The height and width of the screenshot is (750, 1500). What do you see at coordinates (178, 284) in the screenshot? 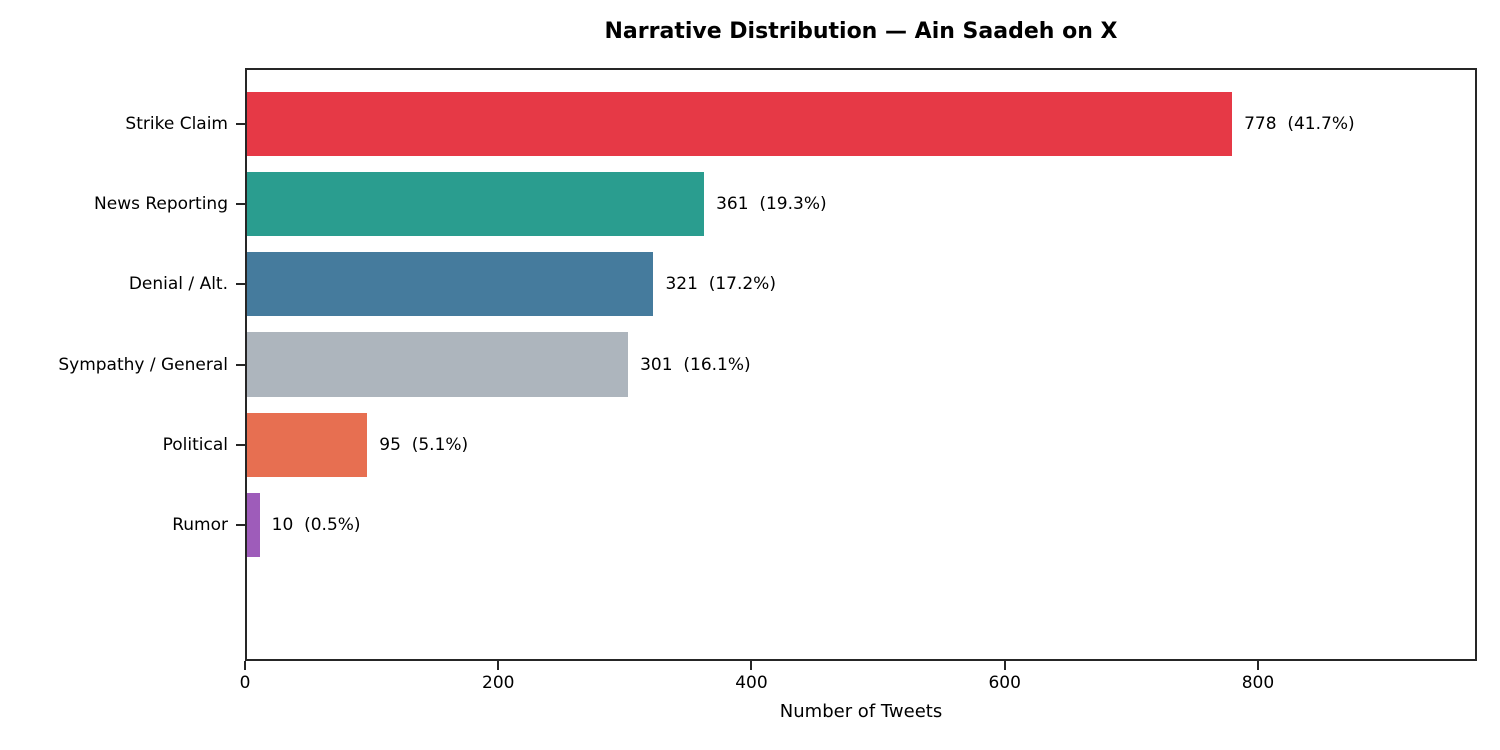
I see `y-tick-label: Denial / Alt.` at bounding box center [178, 284].